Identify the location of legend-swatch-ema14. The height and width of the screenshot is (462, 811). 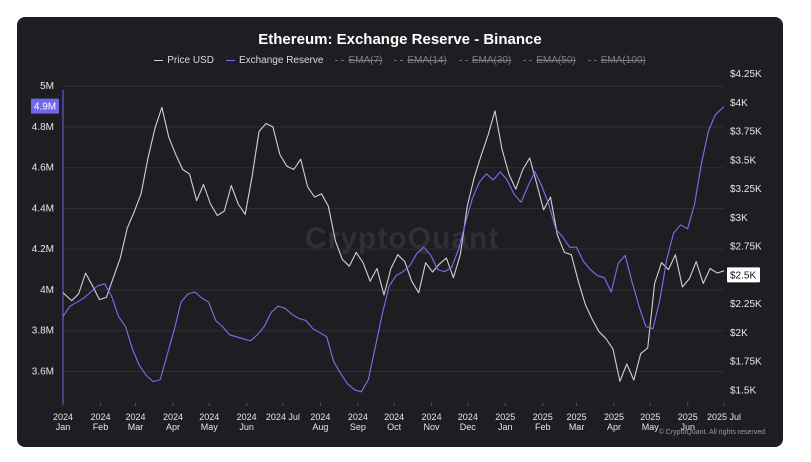
(399, 60).